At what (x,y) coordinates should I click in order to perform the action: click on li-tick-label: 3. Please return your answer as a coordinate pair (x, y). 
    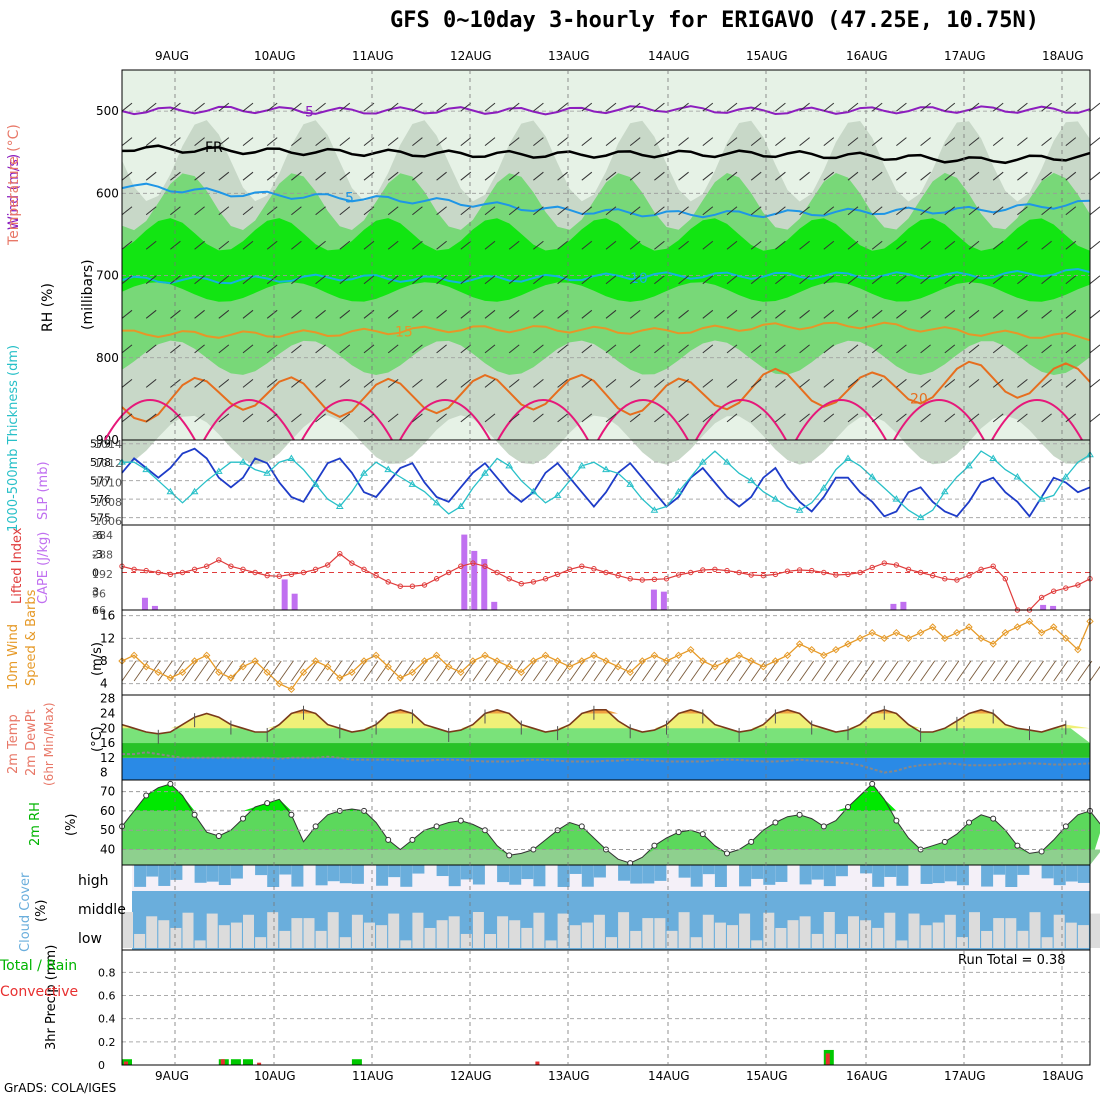
    Looking at the image, I should click on (95, 591).